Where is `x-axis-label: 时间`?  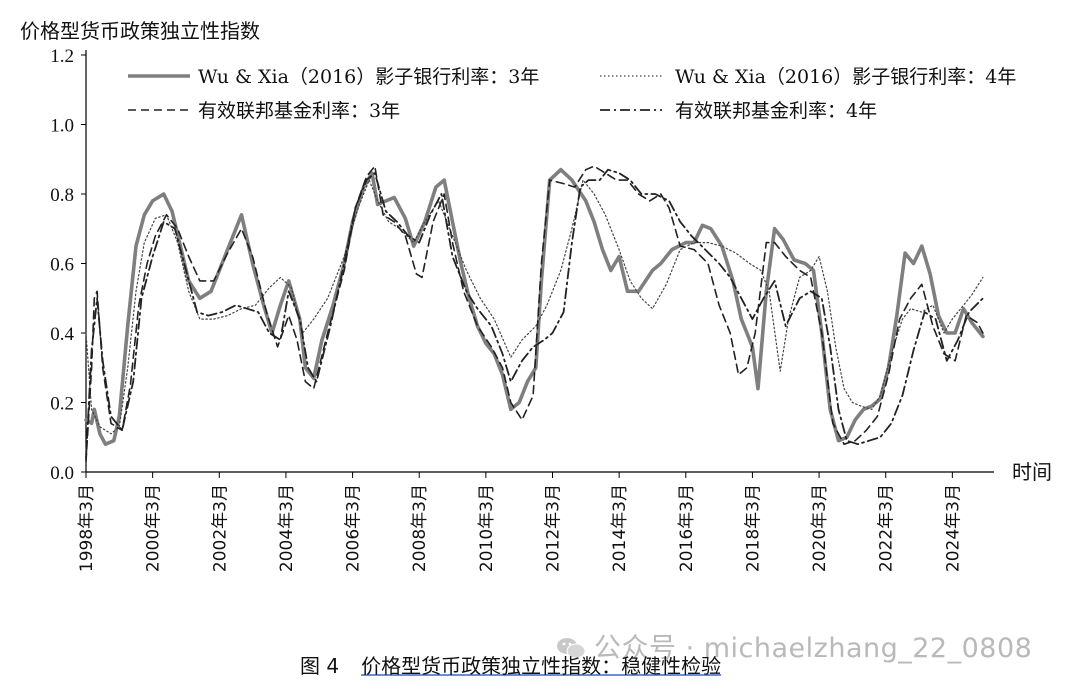 x-axis-label: 时间 is located at coordinates (1032, 472).